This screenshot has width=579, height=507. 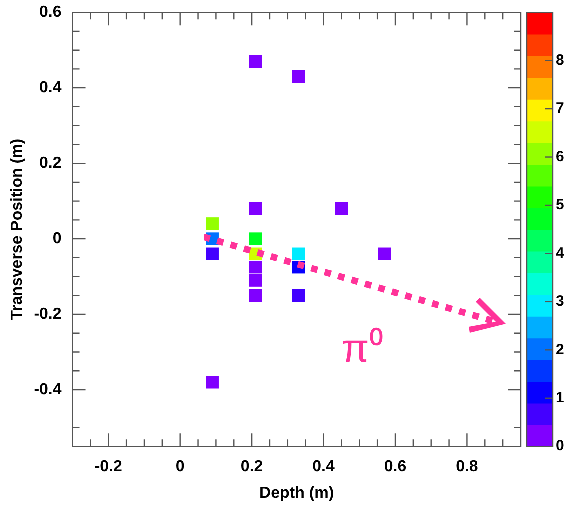 I want to click on y-tick-label: -0.4, so click(x=48, y=389).